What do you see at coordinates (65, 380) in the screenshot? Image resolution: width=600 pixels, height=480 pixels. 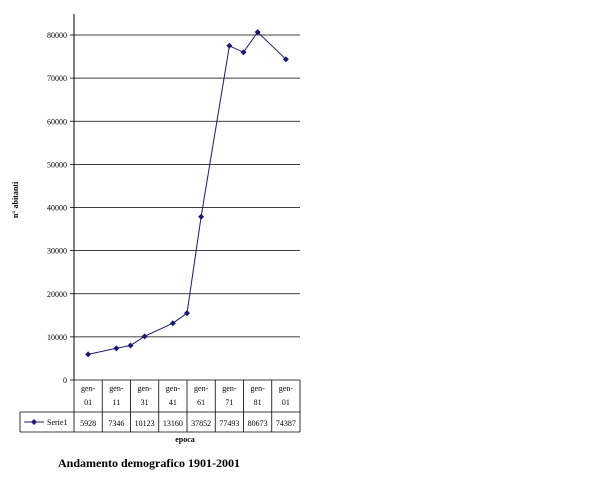 I see `y-tick-label: 0` at bounding box center [65, 380].